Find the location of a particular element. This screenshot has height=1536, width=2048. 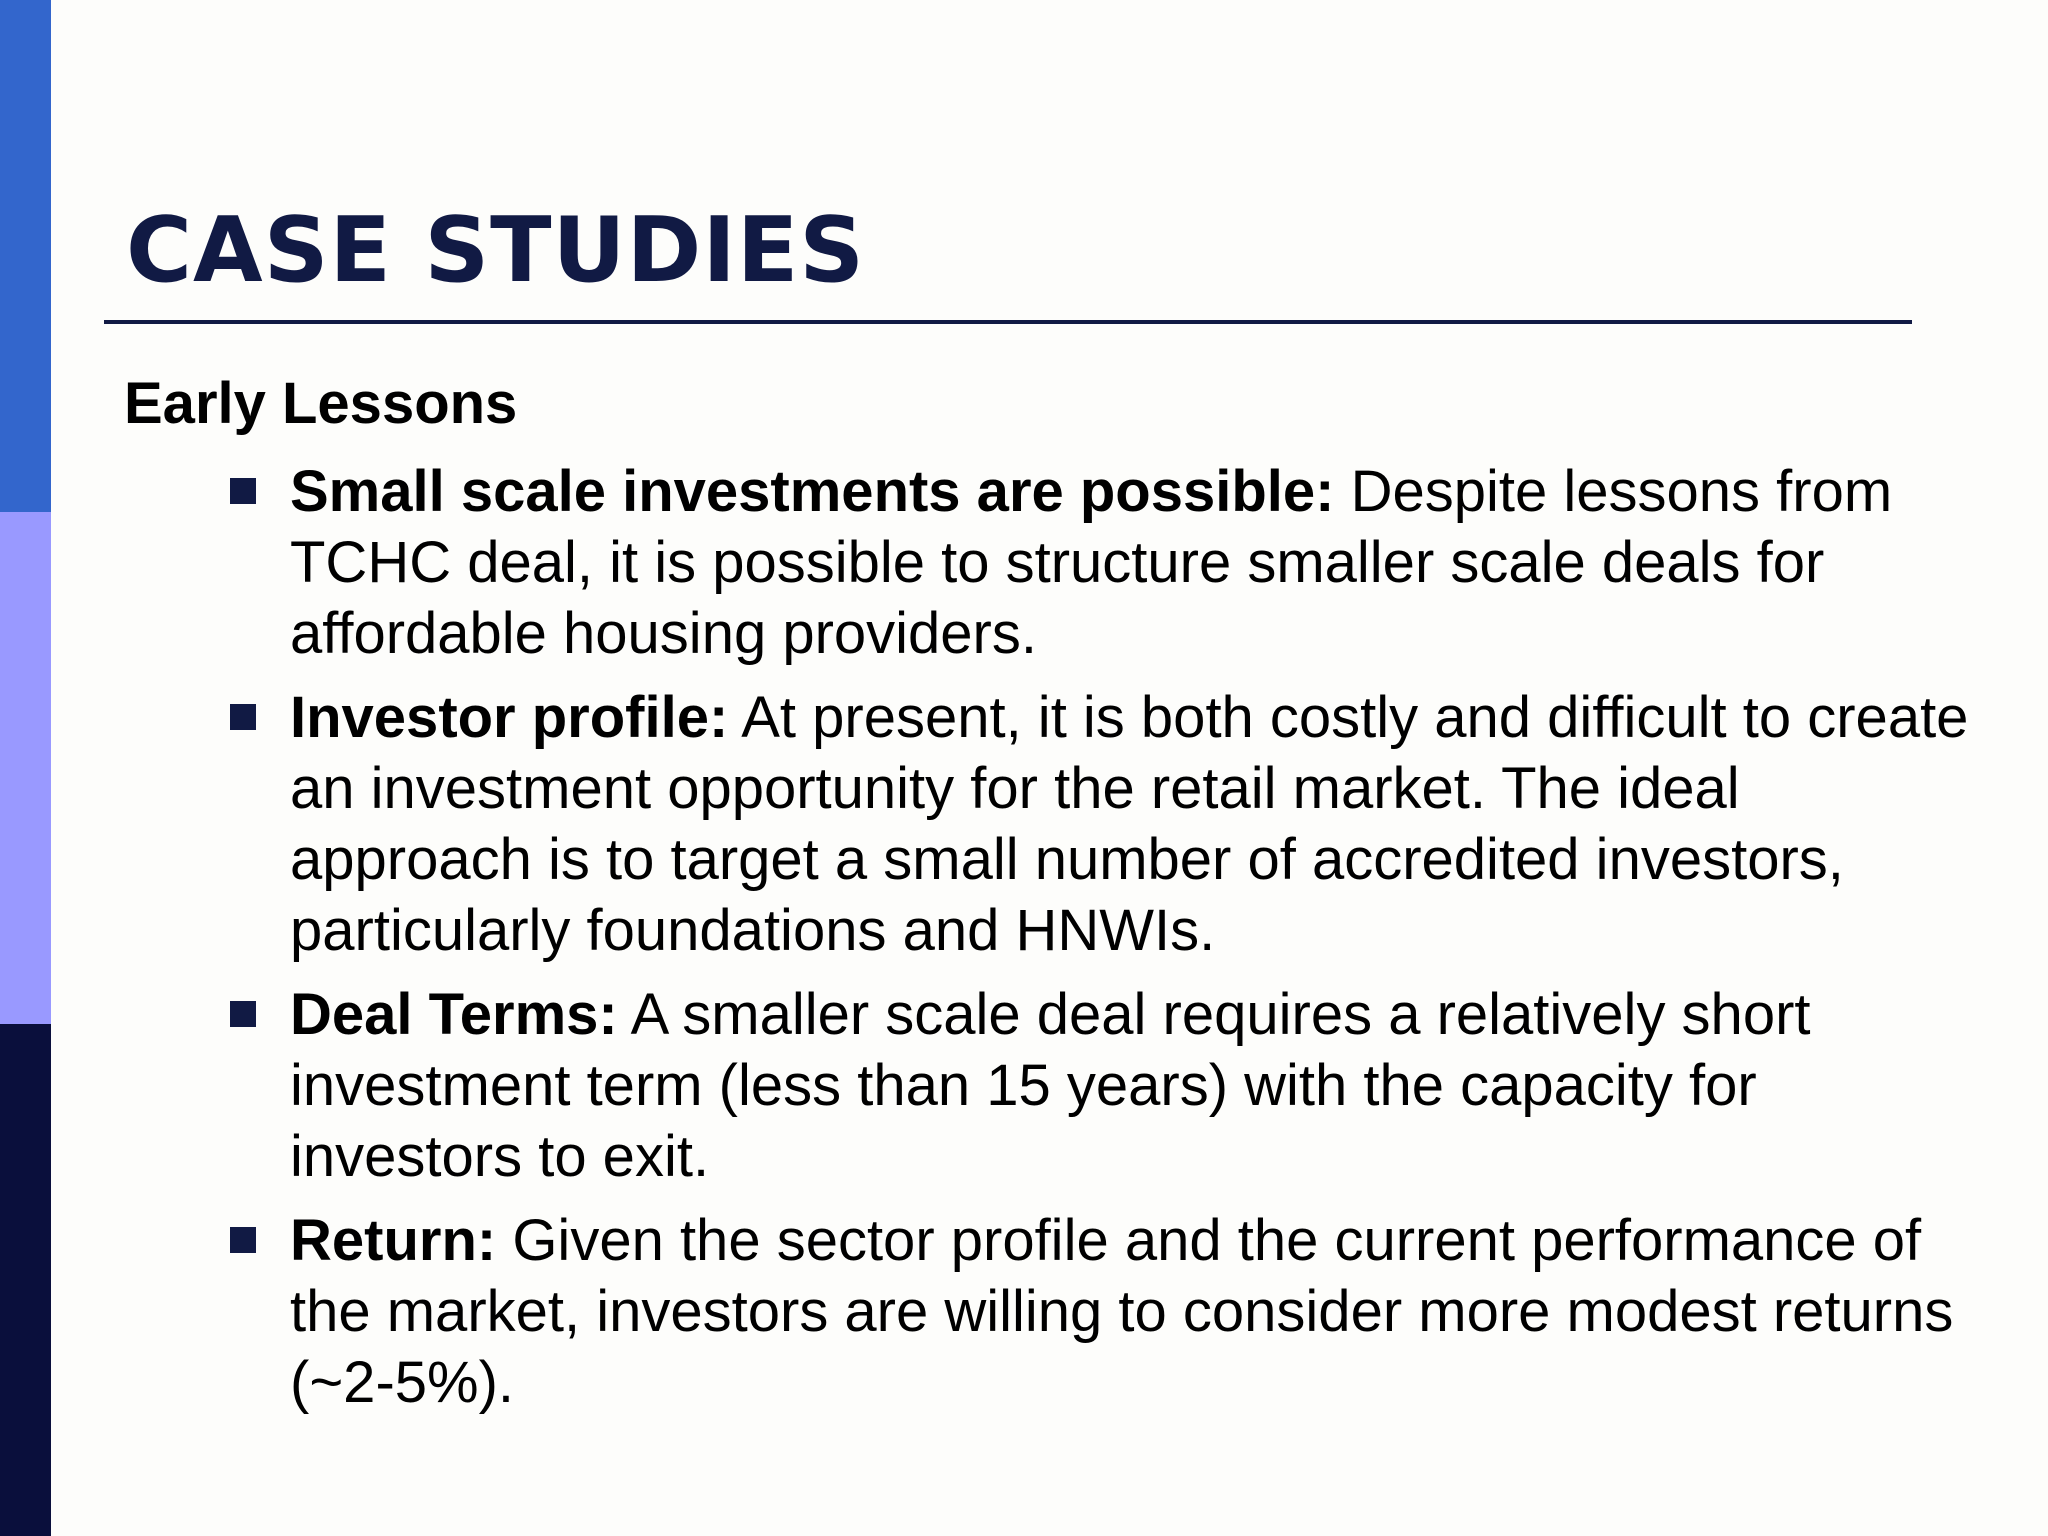

title-divider is located at coordinates (1008, 322).